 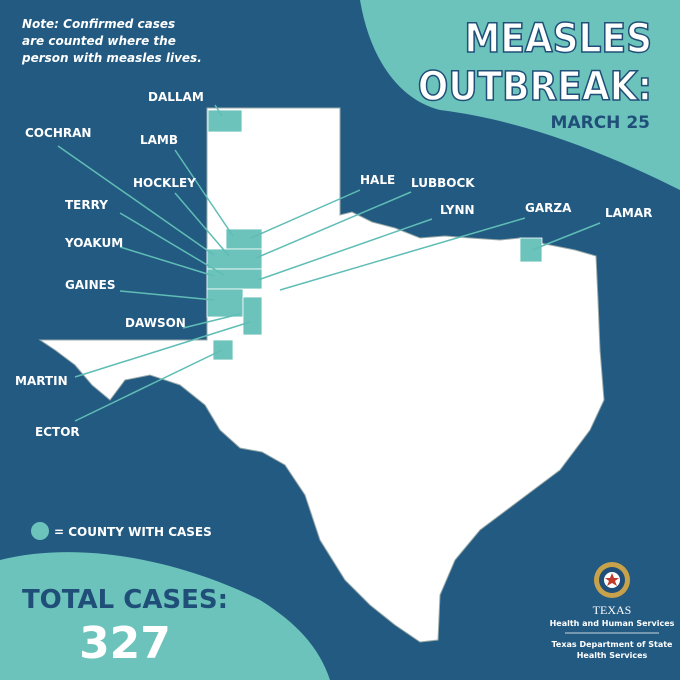 I want to click on logo-agency: Health Services, so click(x=612, y=655).